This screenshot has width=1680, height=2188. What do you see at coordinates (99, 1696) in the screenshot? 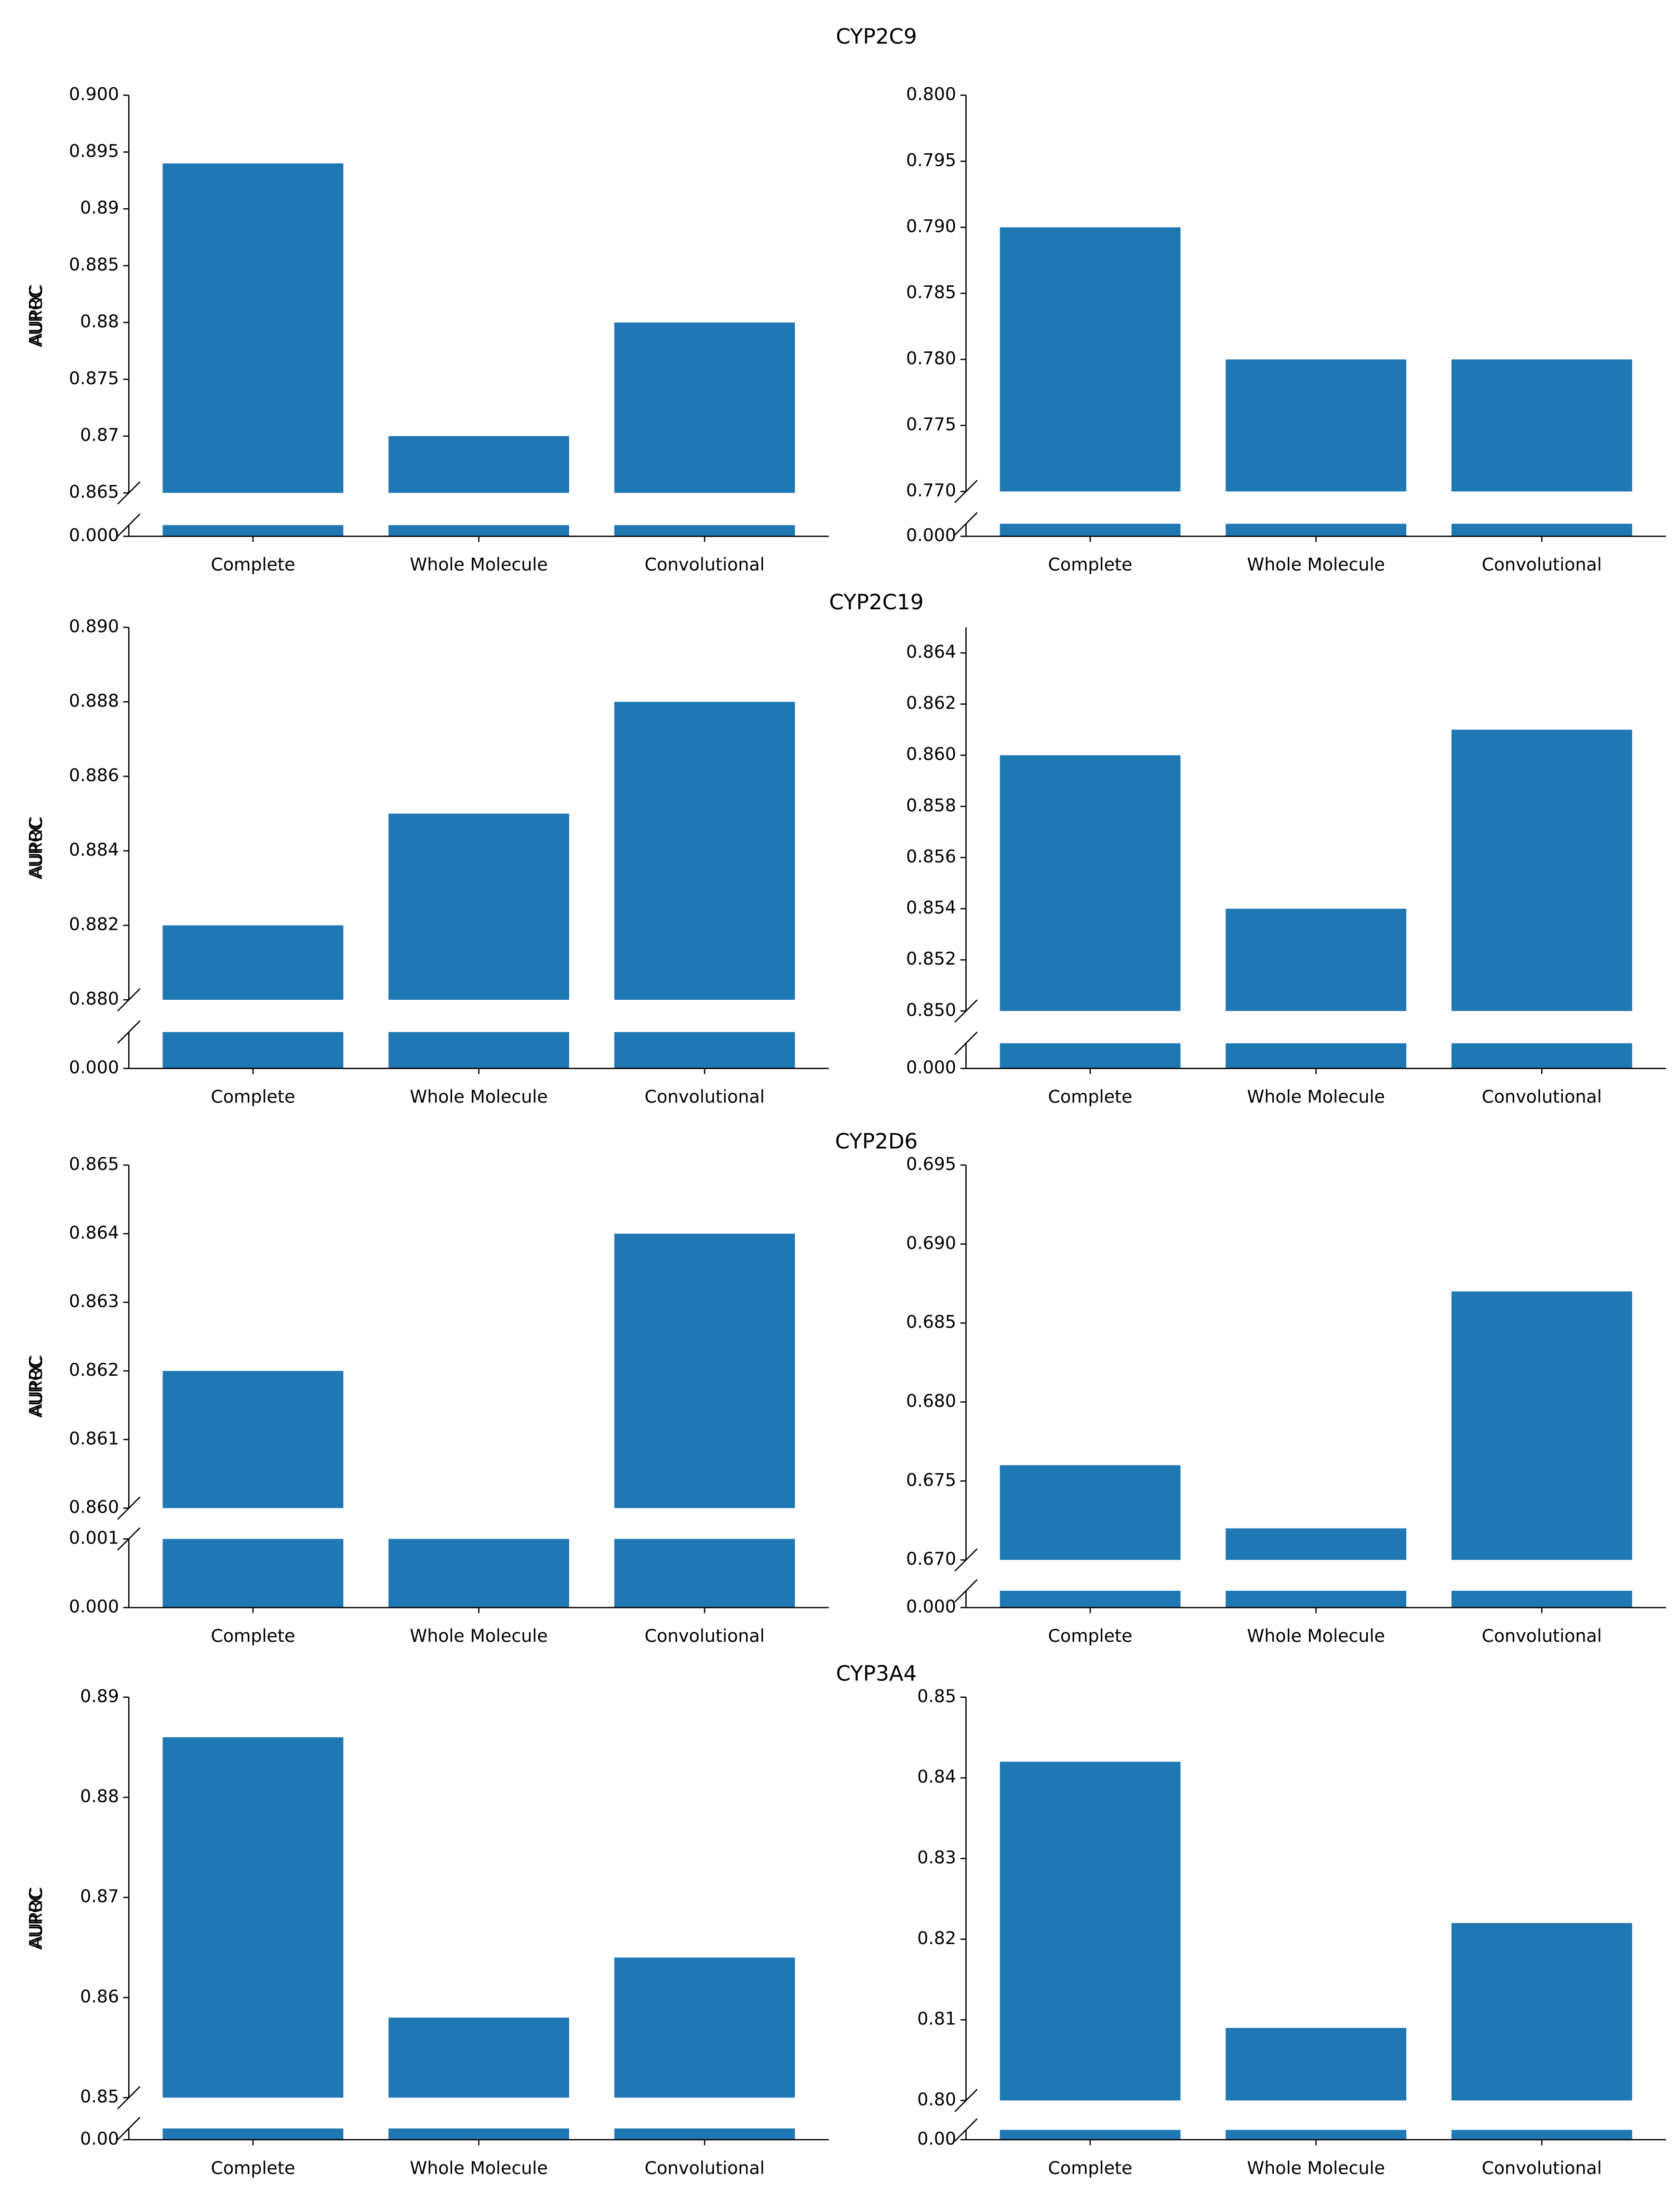
I see `y-tick-label: 0.89` at bounding box center [99, 1696].